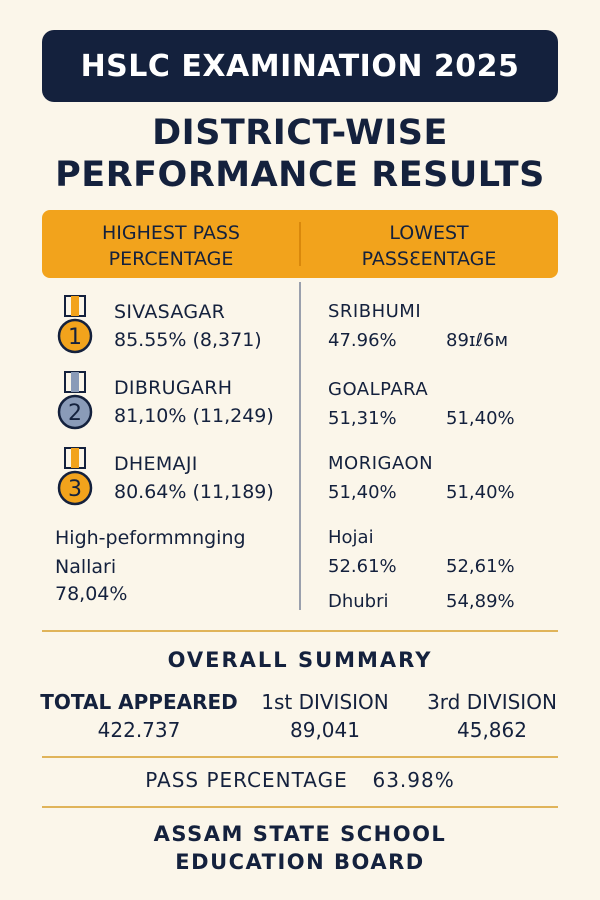 This screenshot has height=900, width=600. Describe the element at coordinates (139, 702) in the screenshot. I see `total-appeared-label: TOTAL APPEARED` at that location.